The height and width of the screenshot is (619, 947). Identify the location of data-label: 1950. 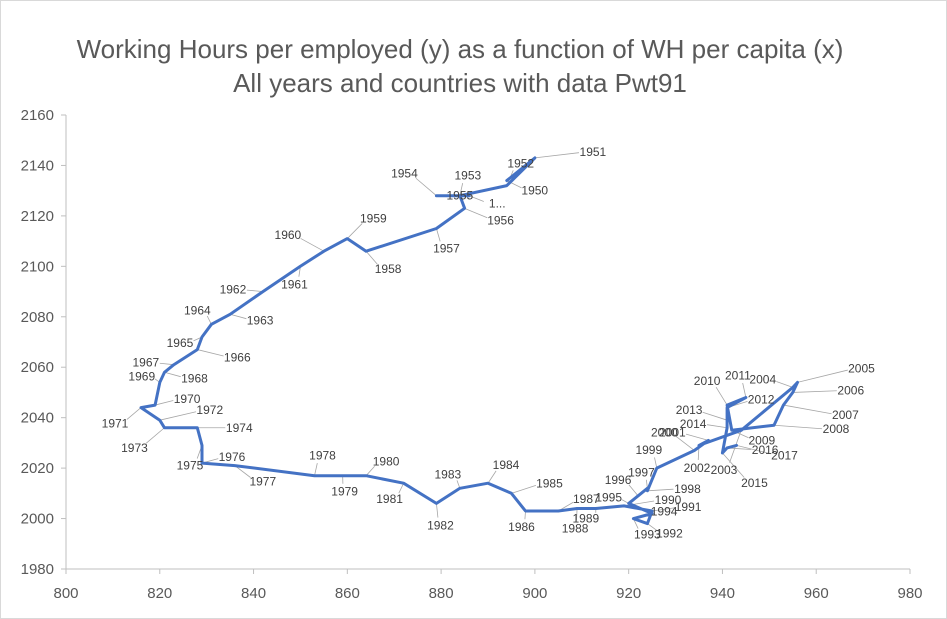
(534, 191).